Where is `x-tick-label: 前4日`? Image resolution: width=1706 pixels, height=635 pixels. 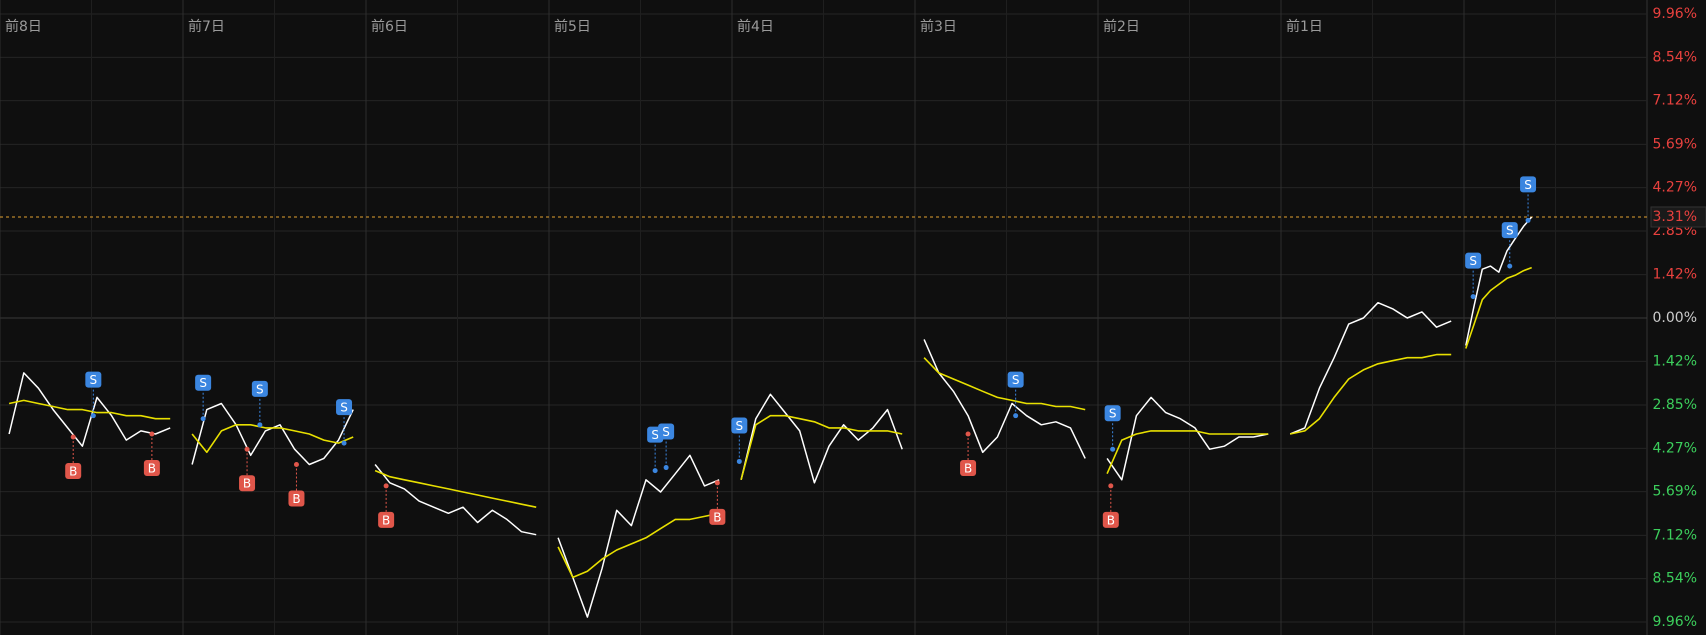 x-tick-label: 前4日 is located at coordinates (755, 26).